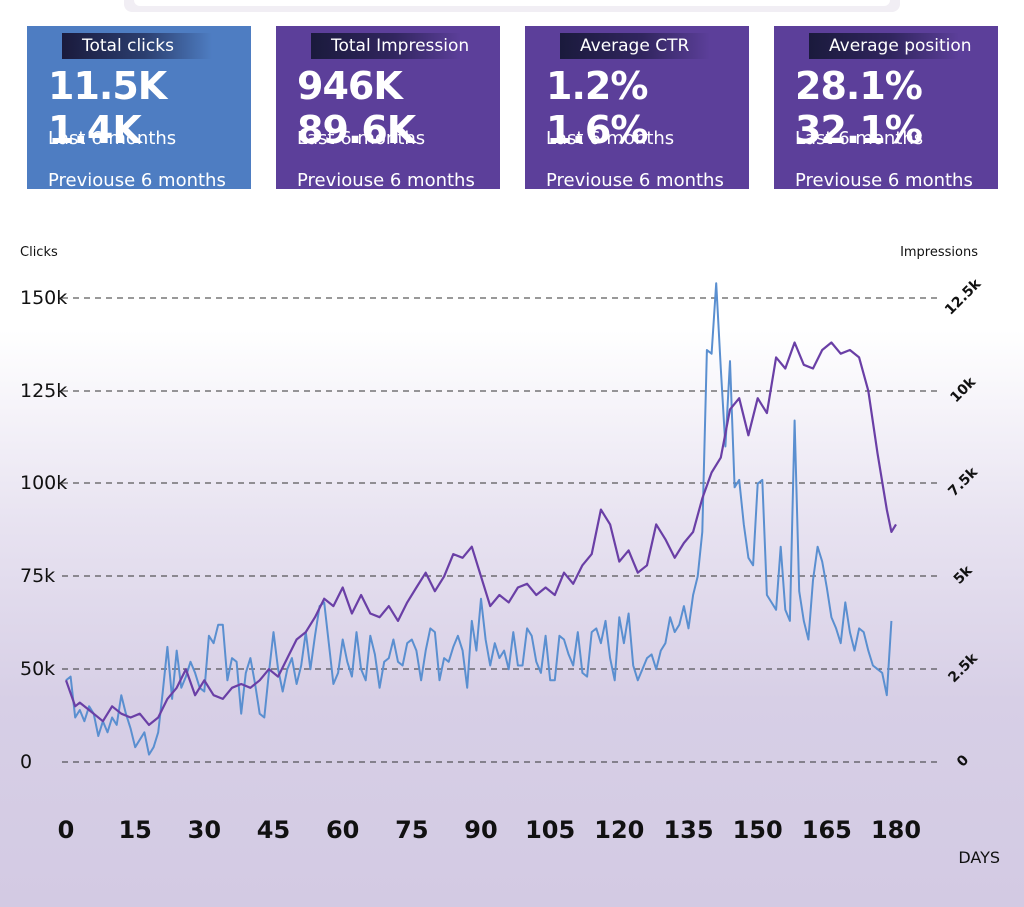 The width and height of the screenshot is (1024, 907). What do you see at coordinates (963, 297) in the screenshot?
I see `y-right-tick-label: 12.5k` at bounding box center [963, 297].